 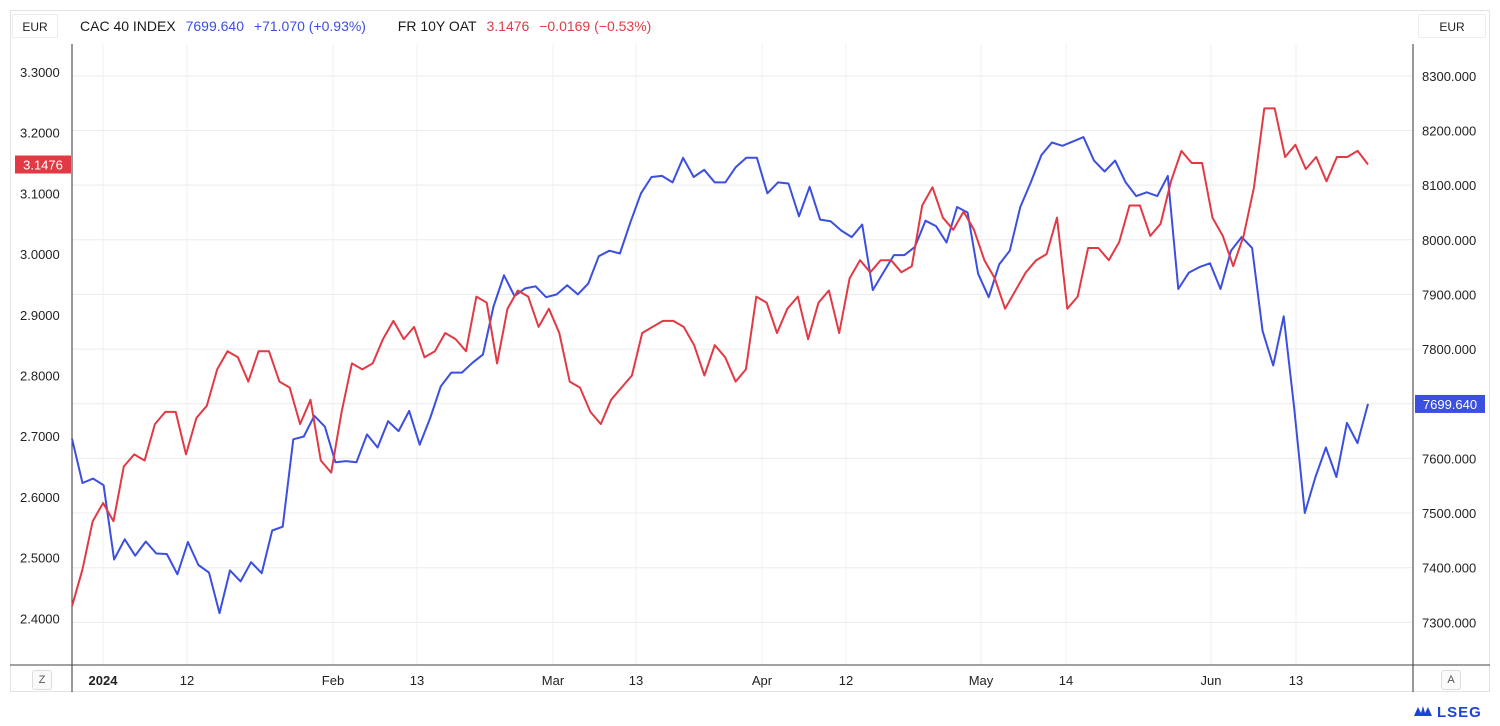 What do you see at coordinates (187, 680) in the screenshot?
I see `x-tick-label-1: 12` at bounding box center [187, 680].